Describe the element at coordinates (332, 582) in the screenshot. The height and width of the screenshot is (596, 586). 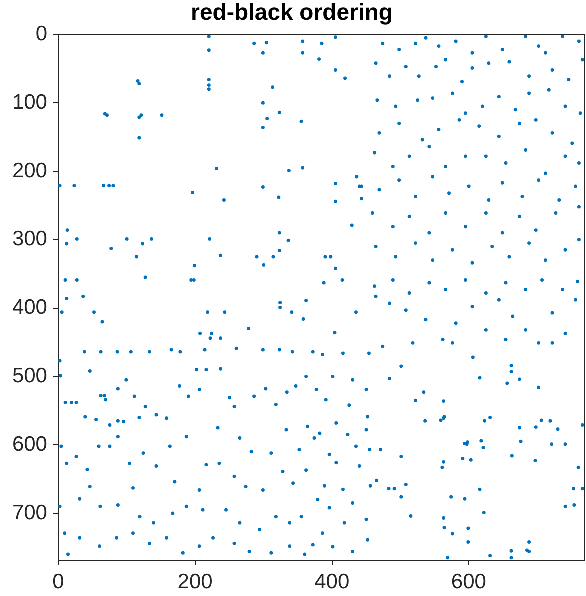
I see `x-tick-label: 400` at that location.